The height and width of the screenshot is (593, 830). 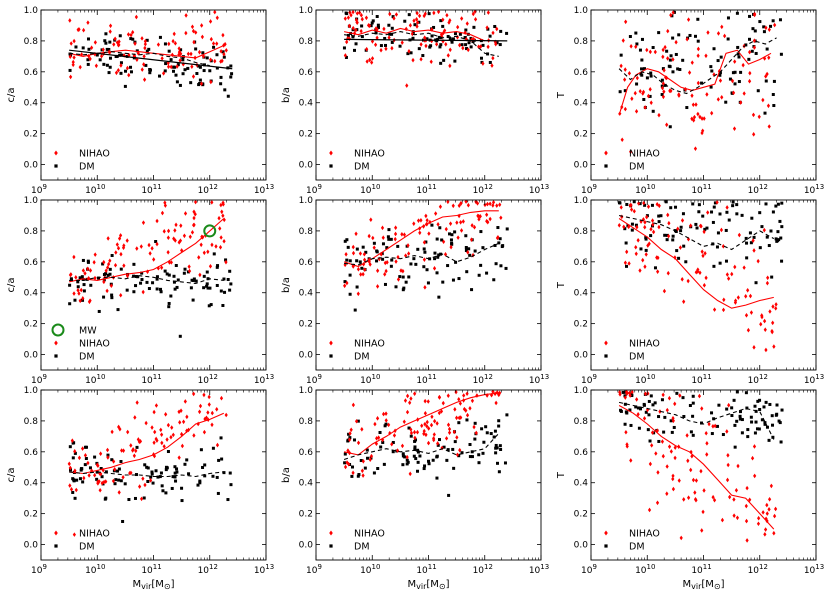 What do you see at coordinates (208, 569) in the screenshot?
I see `chart-3-1-xtick-label: 1012` at bounding box center [208, 569].